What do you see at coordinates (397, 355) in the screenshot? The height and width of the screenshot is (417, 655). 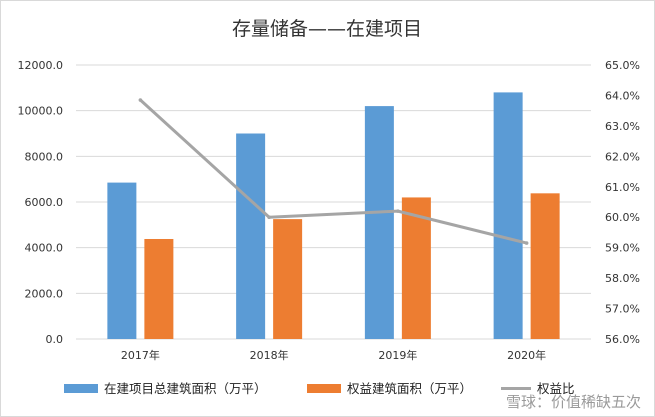 I see `category-tick-label: 2019年` at bounding box center [397, 355].